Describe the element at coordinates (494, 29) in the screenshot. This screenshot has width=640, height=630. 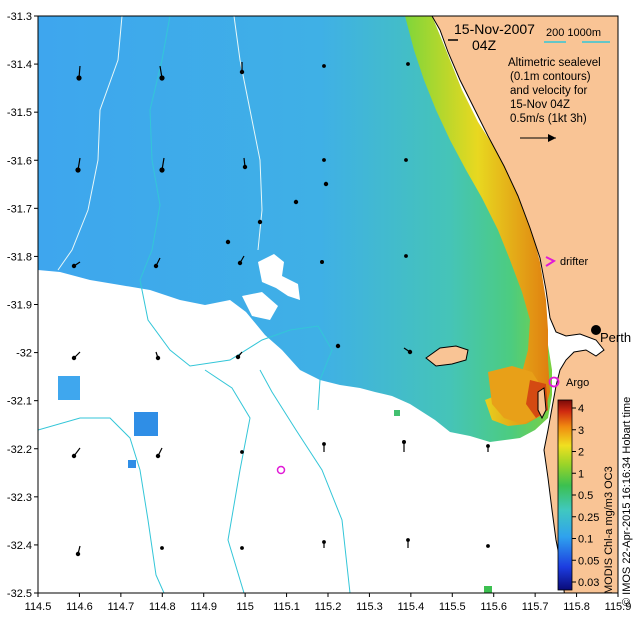
I see `date-label: 15-Nov-2007` at that location.